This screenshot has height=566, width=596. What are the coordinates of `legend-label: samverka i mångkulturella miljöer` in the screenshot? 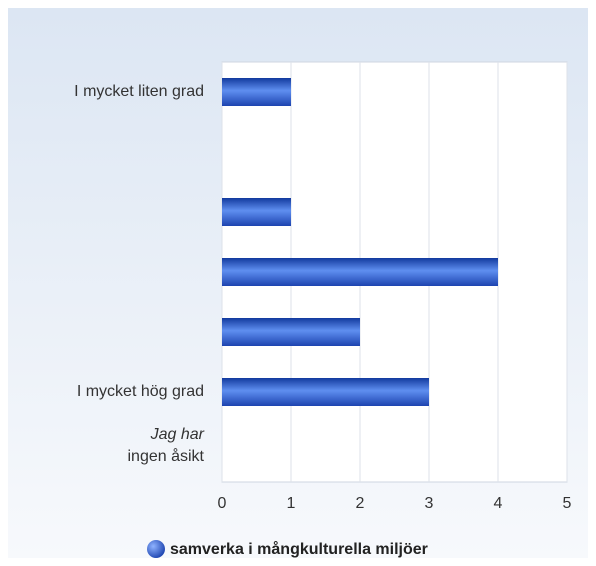 It's located at (299, 549).